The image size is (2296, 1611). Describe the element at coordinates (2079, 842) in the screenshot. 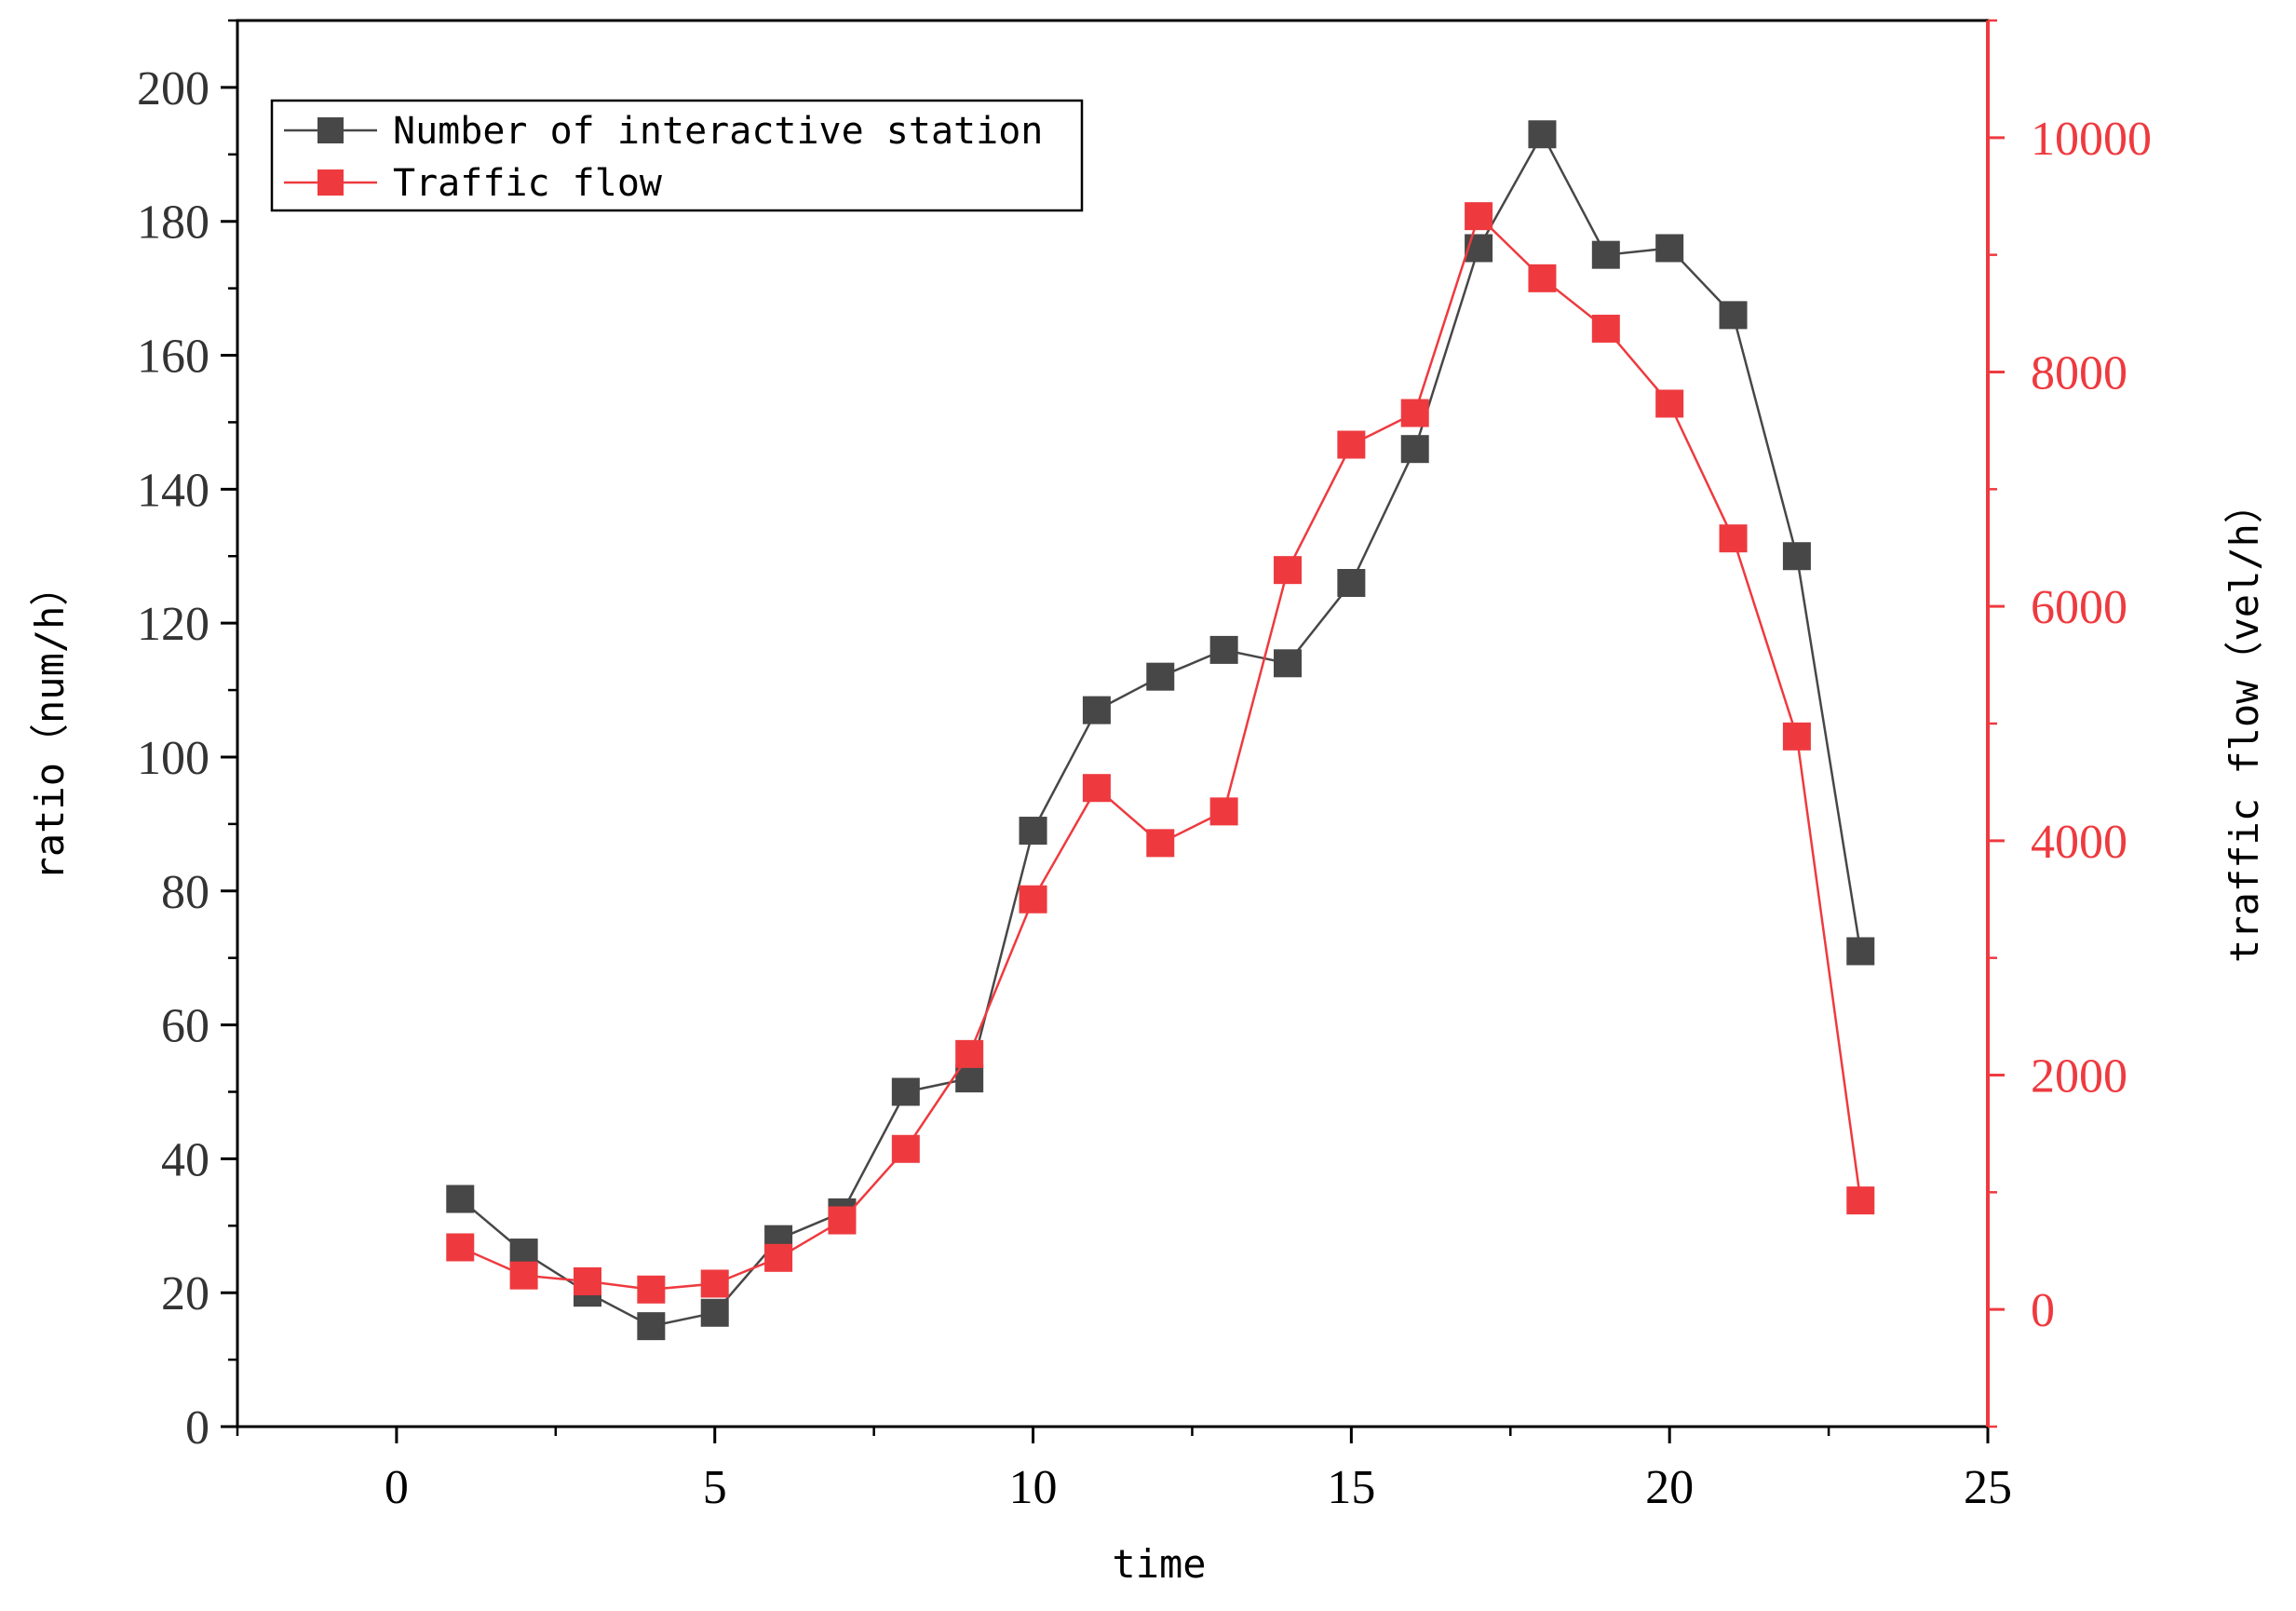

I see `y2-tick-label: 4000` at that location.